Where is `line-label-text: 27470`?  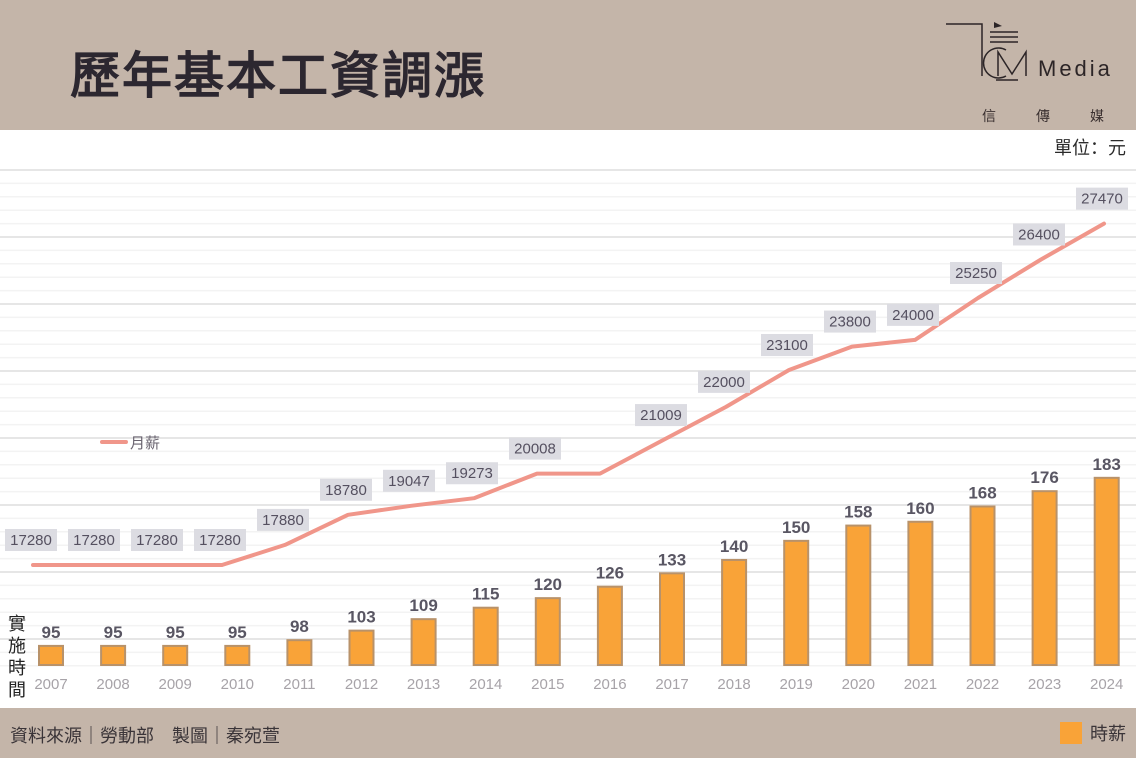
line-label-text: 27470 is located at coordinates (1102, 199).